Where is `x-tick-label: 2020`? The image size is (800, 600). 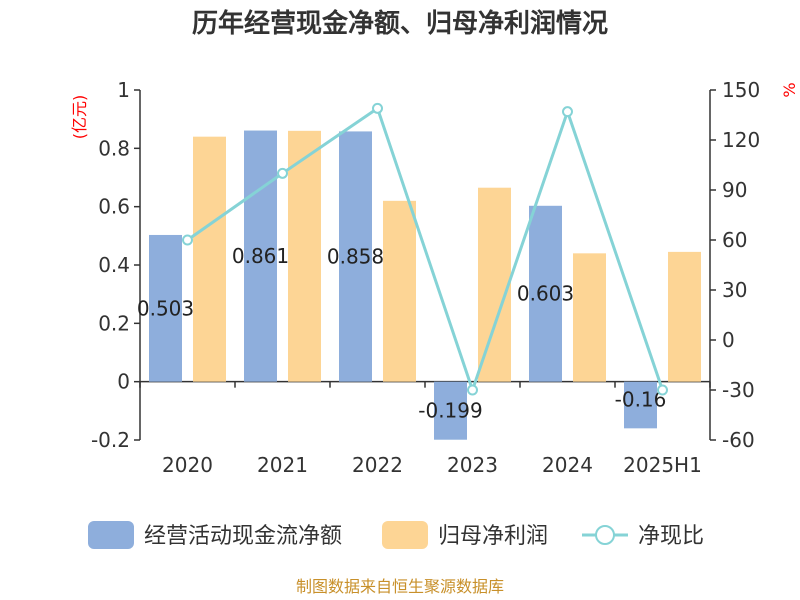
x-tick-label: 2020 is located at coordinates (187, 465).